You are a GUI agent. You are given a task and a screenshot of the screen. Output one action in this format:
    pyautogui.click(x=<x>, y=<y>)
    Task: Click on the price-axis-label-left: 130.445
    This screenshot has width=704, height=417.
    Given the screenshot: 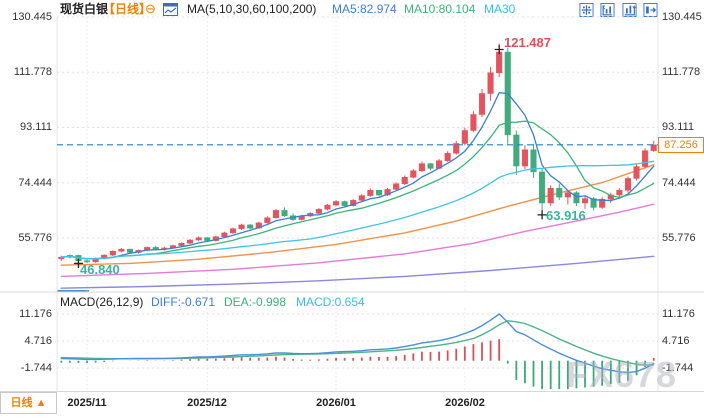 What is the action you would take?
    pyautogui.click(x=32, y=17)
    